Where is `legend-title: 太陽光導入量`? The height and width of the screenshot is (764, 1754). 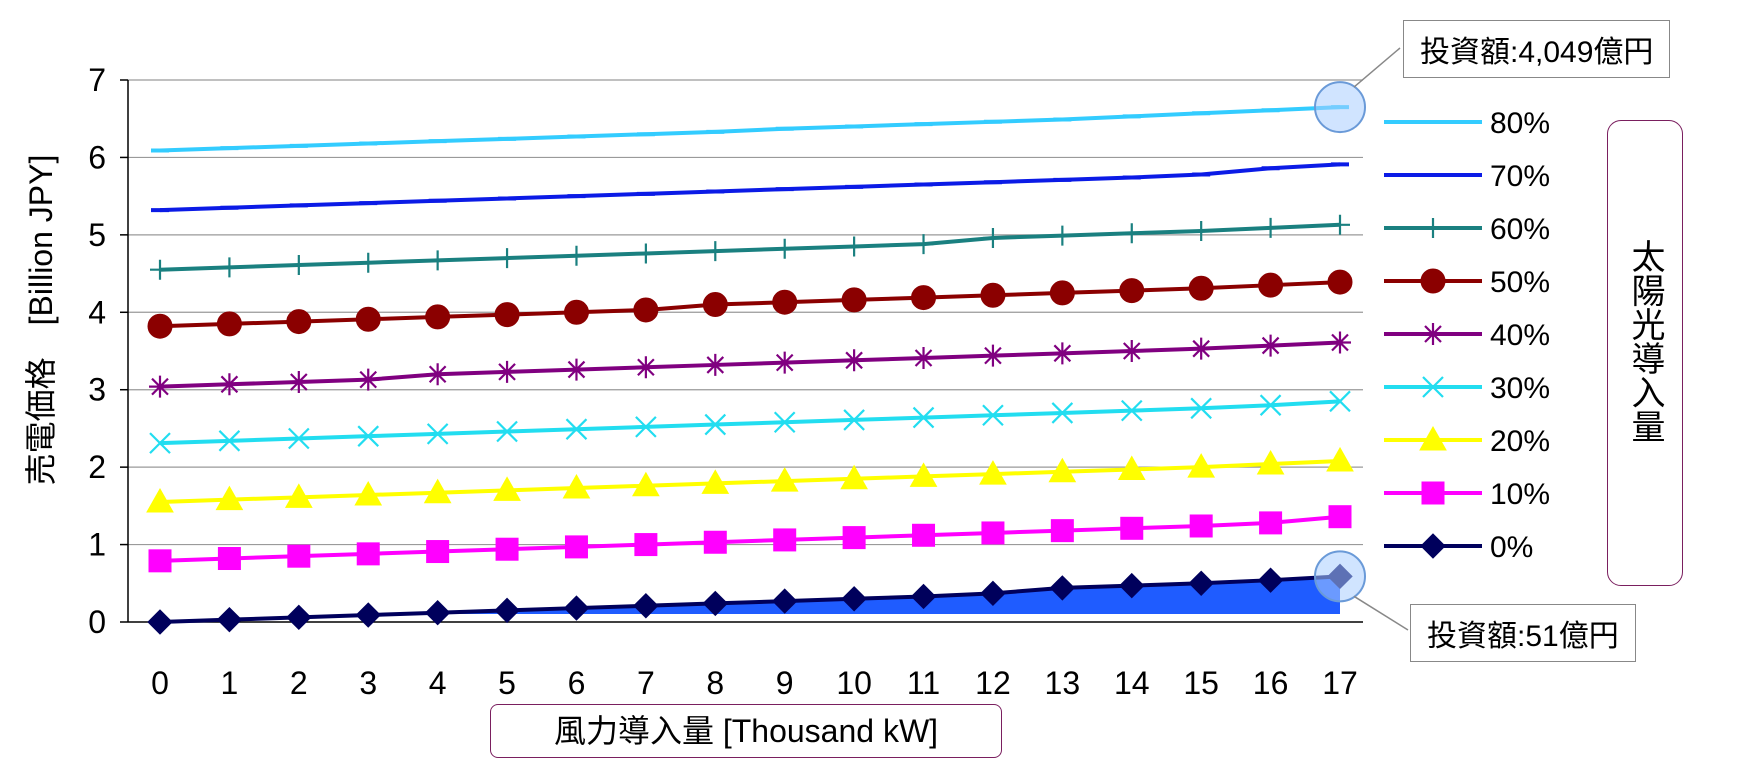 legend-title: 太陽光導入量 is located at coordinates (1645, 341).